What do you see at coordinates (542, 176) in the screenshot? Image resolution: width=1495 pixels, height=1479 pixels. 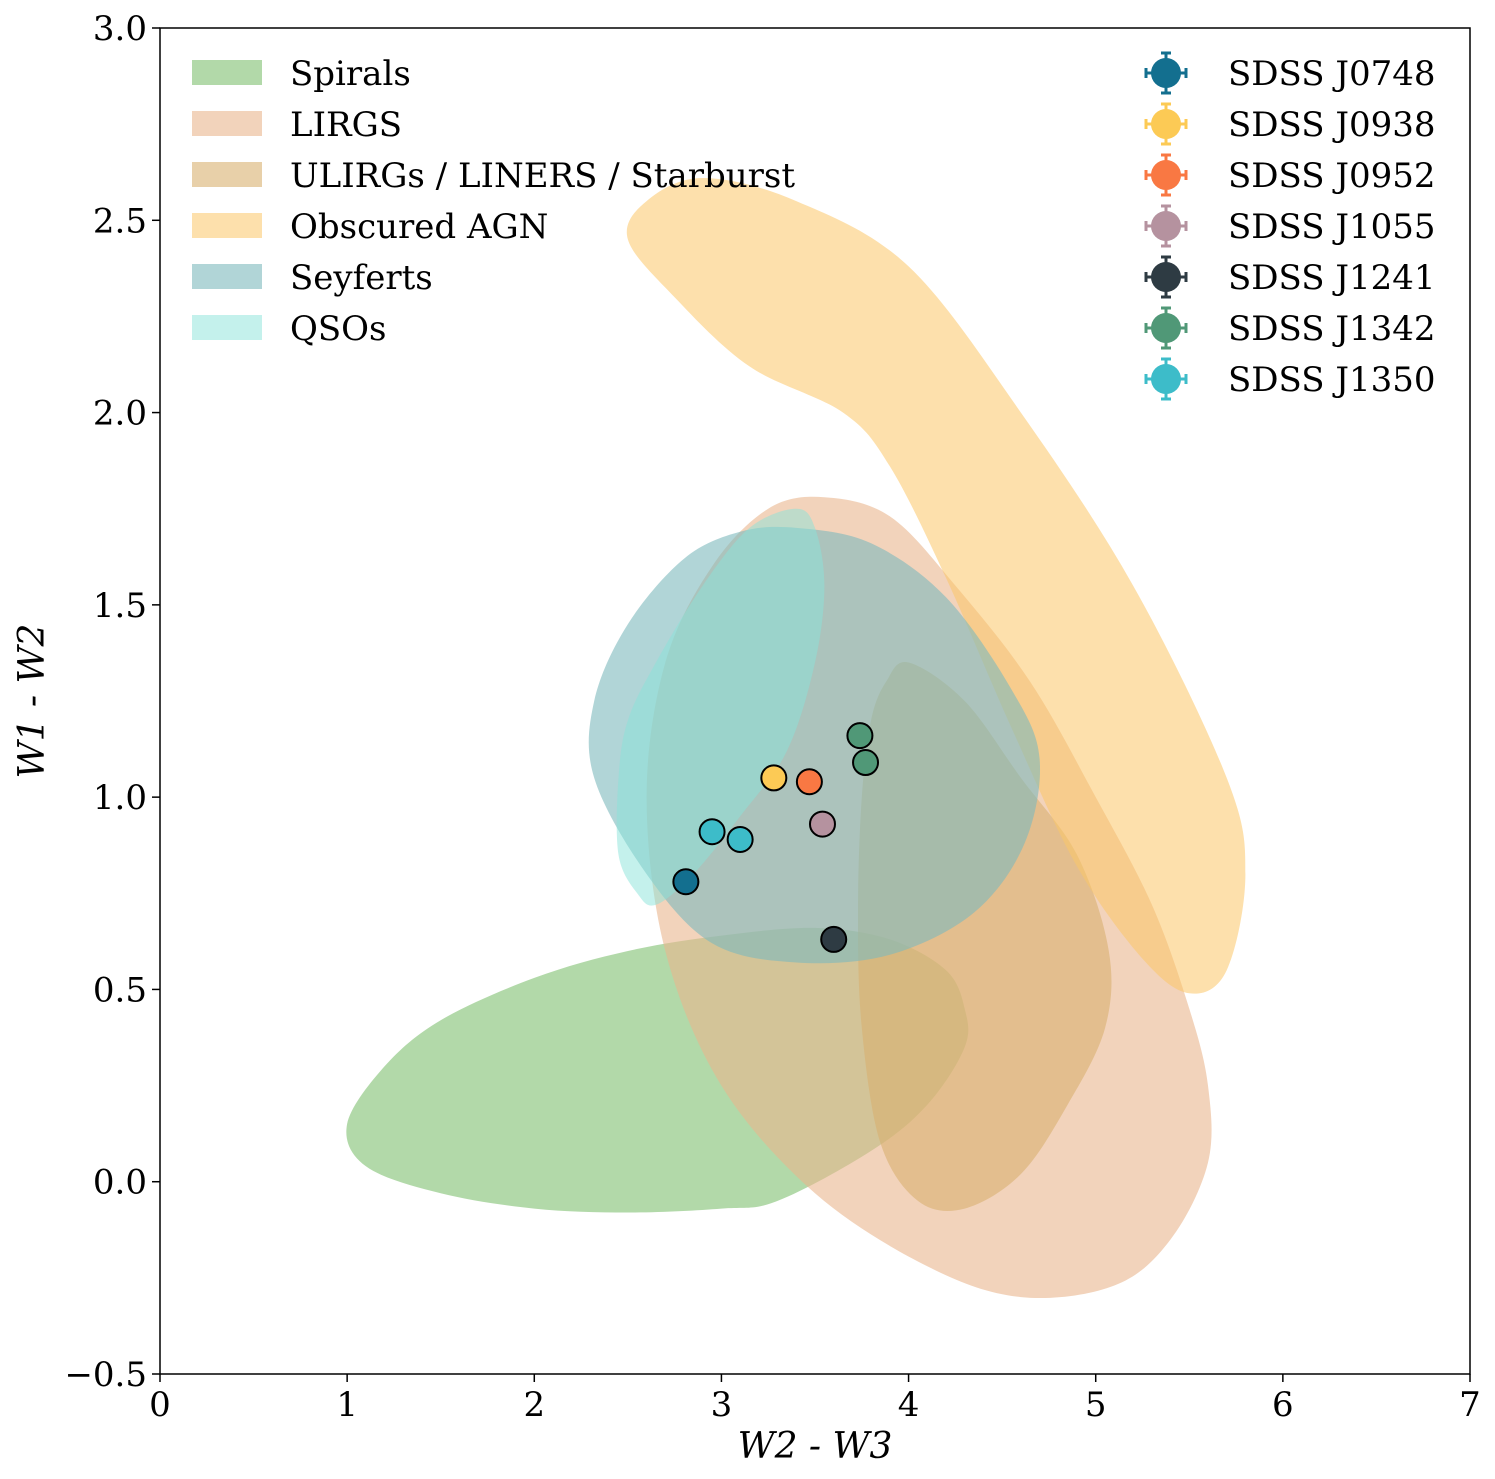 I see `legend-label-ulirgs-liners-starburst: ULIRGs / LINERS / Starburst` at bounding box center [542, 176].